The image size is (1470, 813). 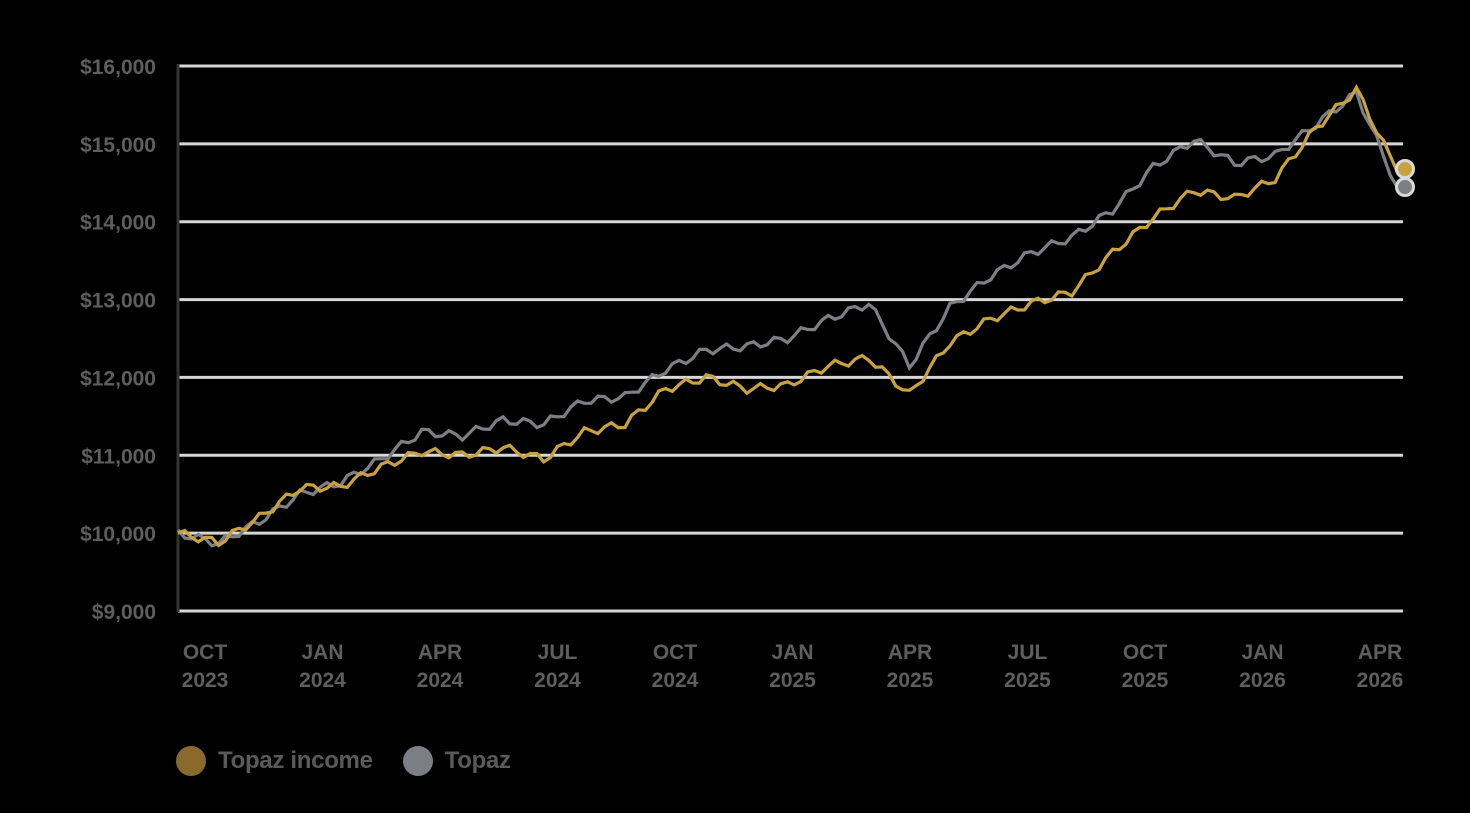 What do you see at coordinates (205, 666) in the screenshot?
I see `x-tick-label: OCT 2023` at bounding box center [205, 666].